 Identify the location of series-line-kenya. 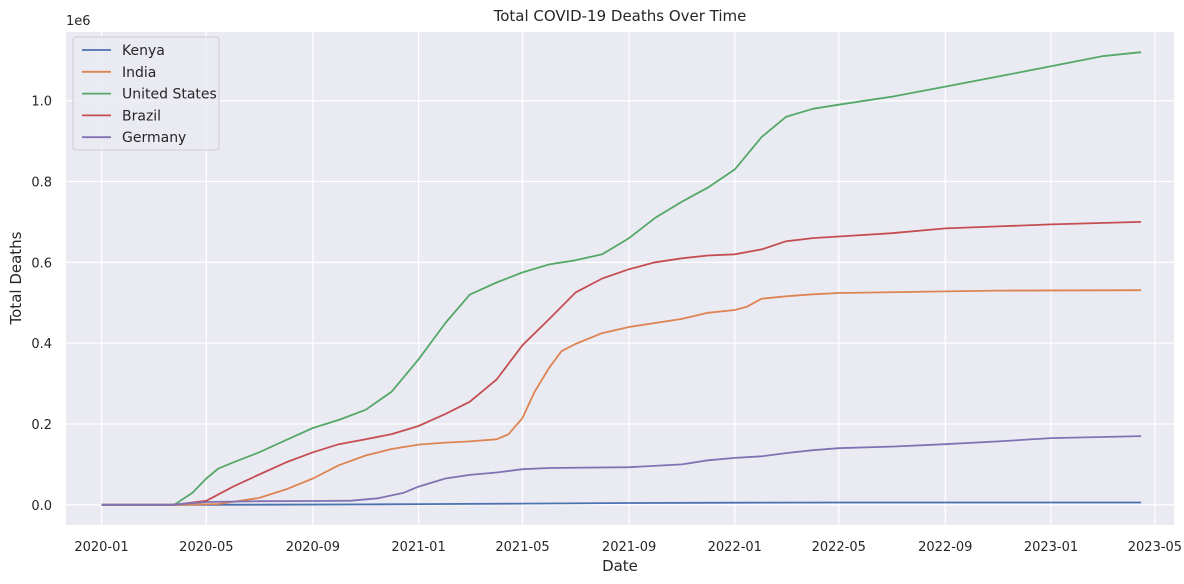
(621, 503).